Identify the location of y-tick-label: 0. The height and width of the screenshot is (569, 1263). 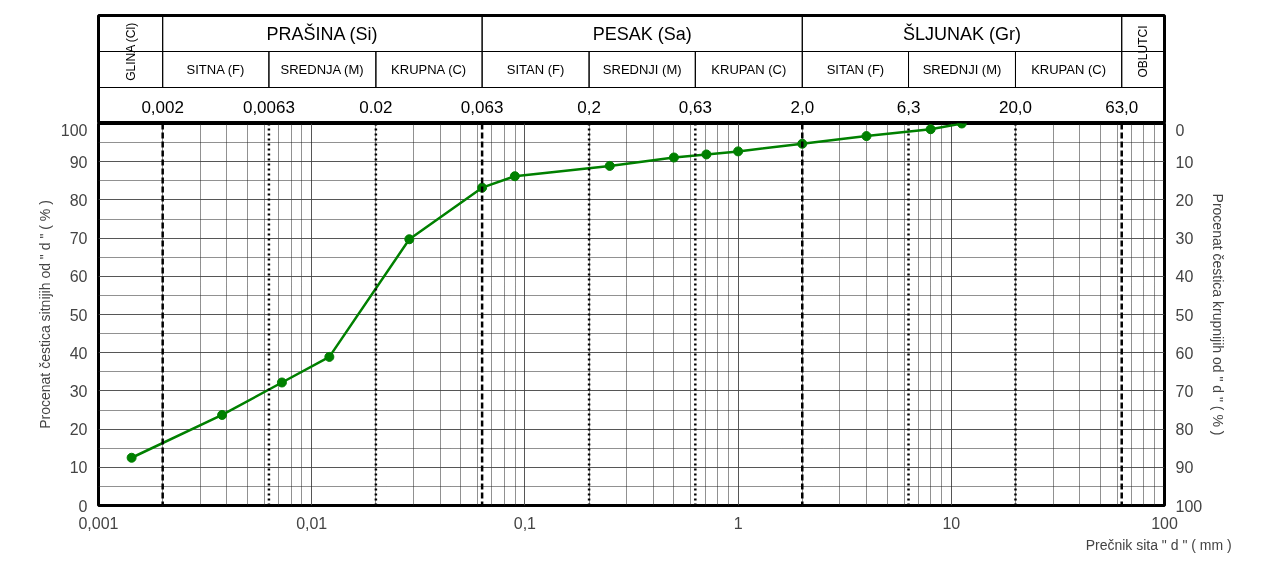
(83, 506).